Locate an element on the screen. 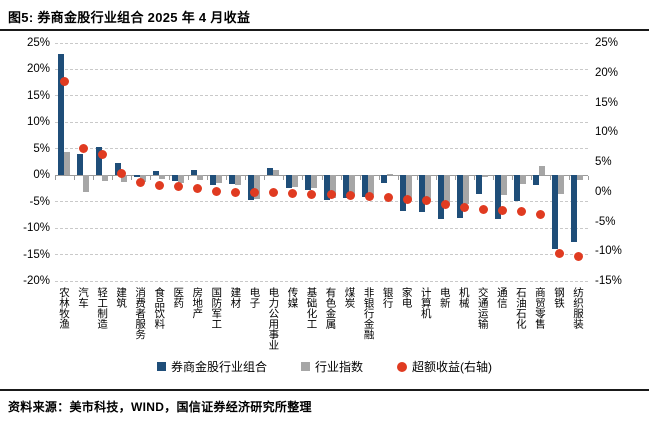 Image resolution: width=649 pixels, height=423 pixels. left-axis-tick-label: 20% is located at coordinates (38, 69).